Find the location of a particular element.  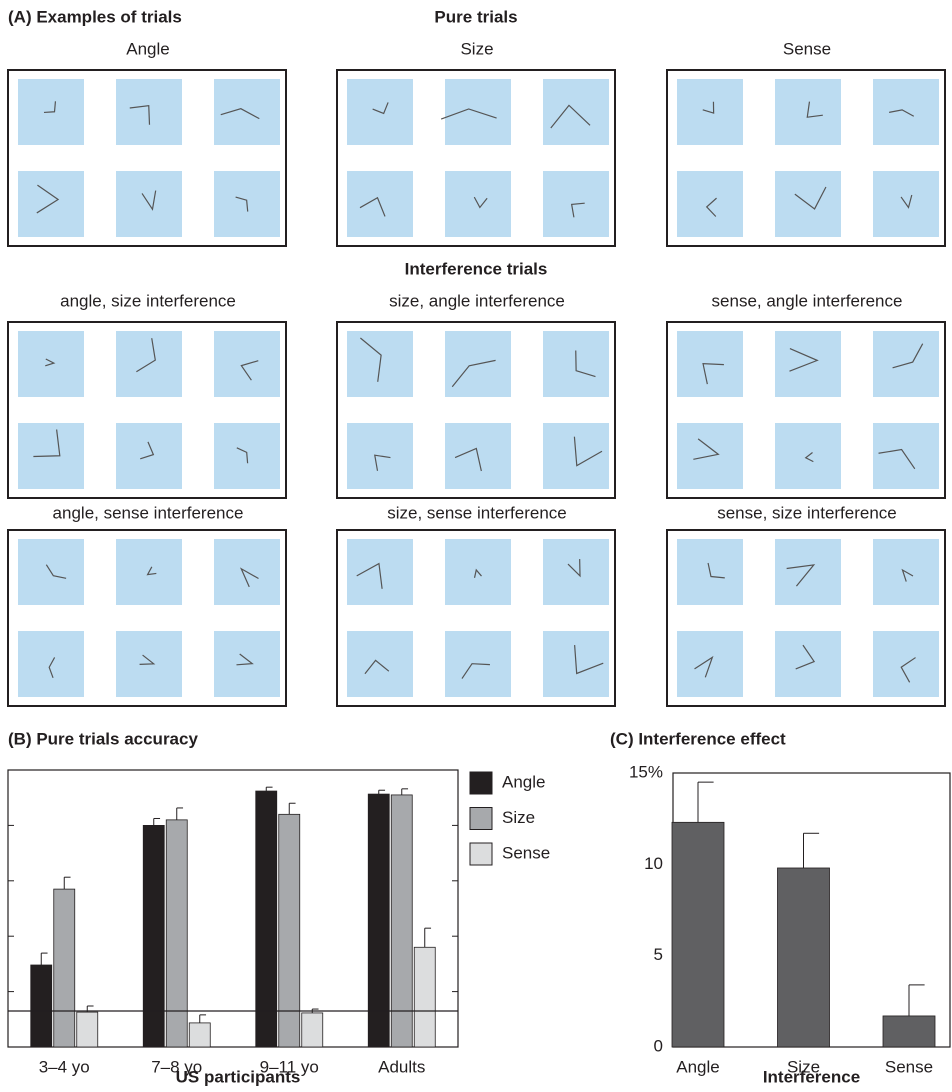

x-tick-label: Adults is located at coordinates (401, 1066).